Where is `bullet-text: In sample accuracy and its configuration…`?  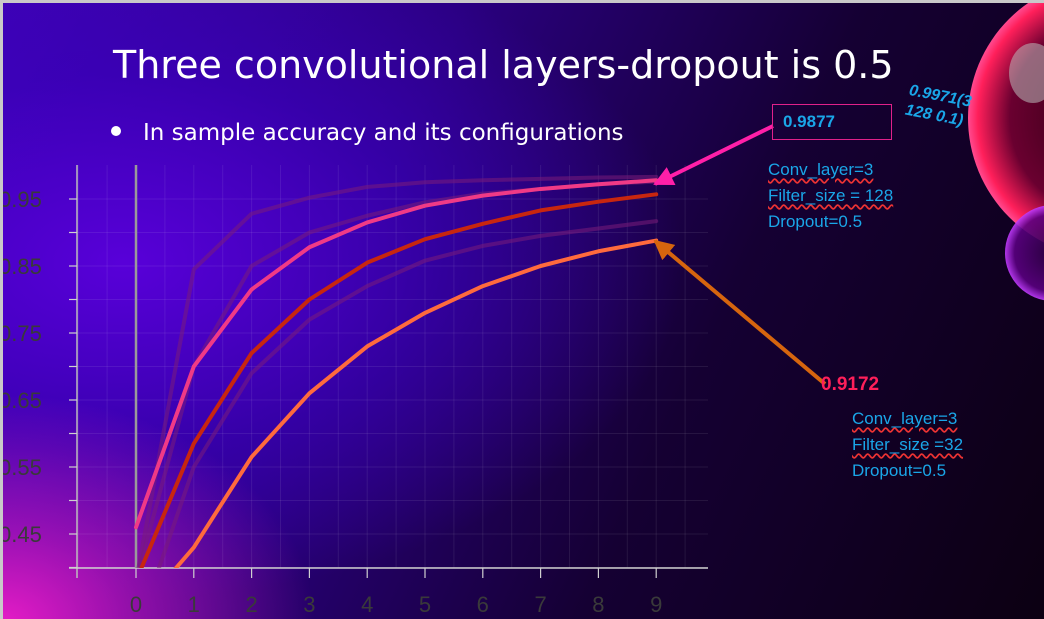 bullet-text: In sample accuracy and its configuration… is located at coordinates (383, 133).